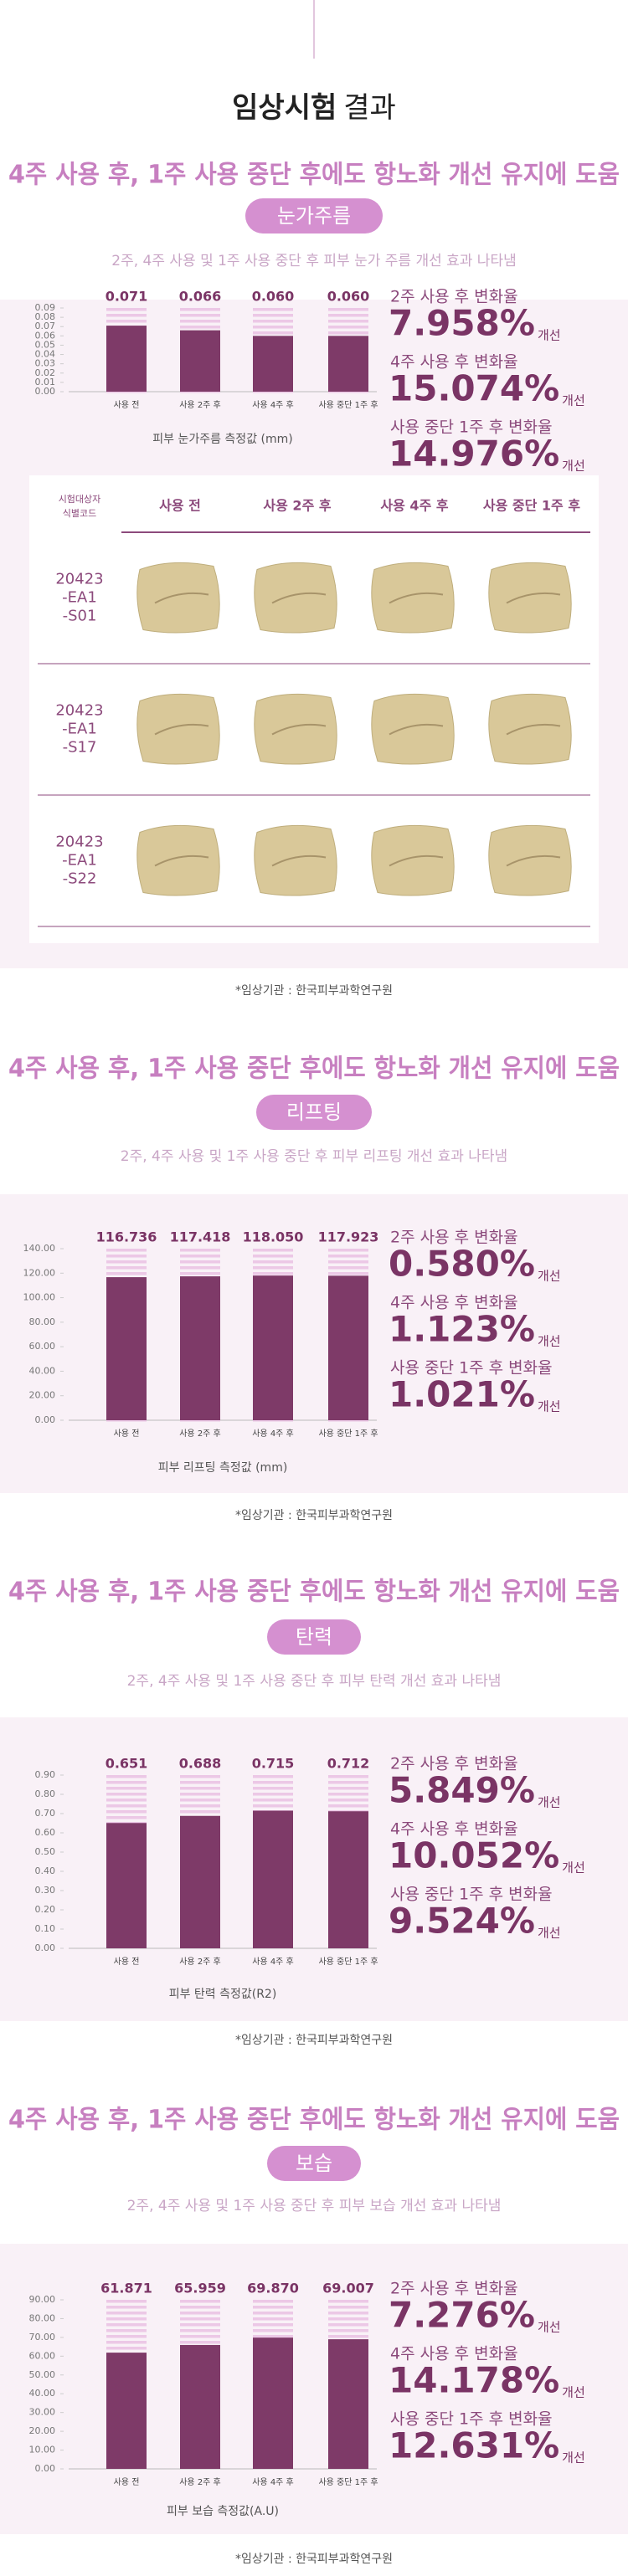 This screenshot has width=628, height=2576. What do you see at coordinates (43, 1346) in the screenshot?
I see `y-tick-label: 60.00` at bounding box center [43, 1346].